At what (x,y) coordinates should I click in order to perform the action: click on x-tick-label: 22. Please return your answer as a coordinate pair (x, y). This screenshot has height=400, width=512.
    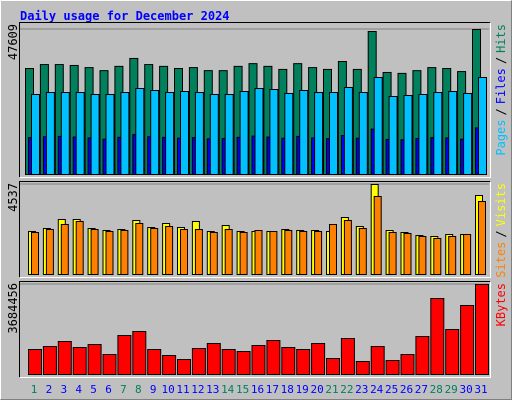
    Looking at the image, I should click on (346, 389).